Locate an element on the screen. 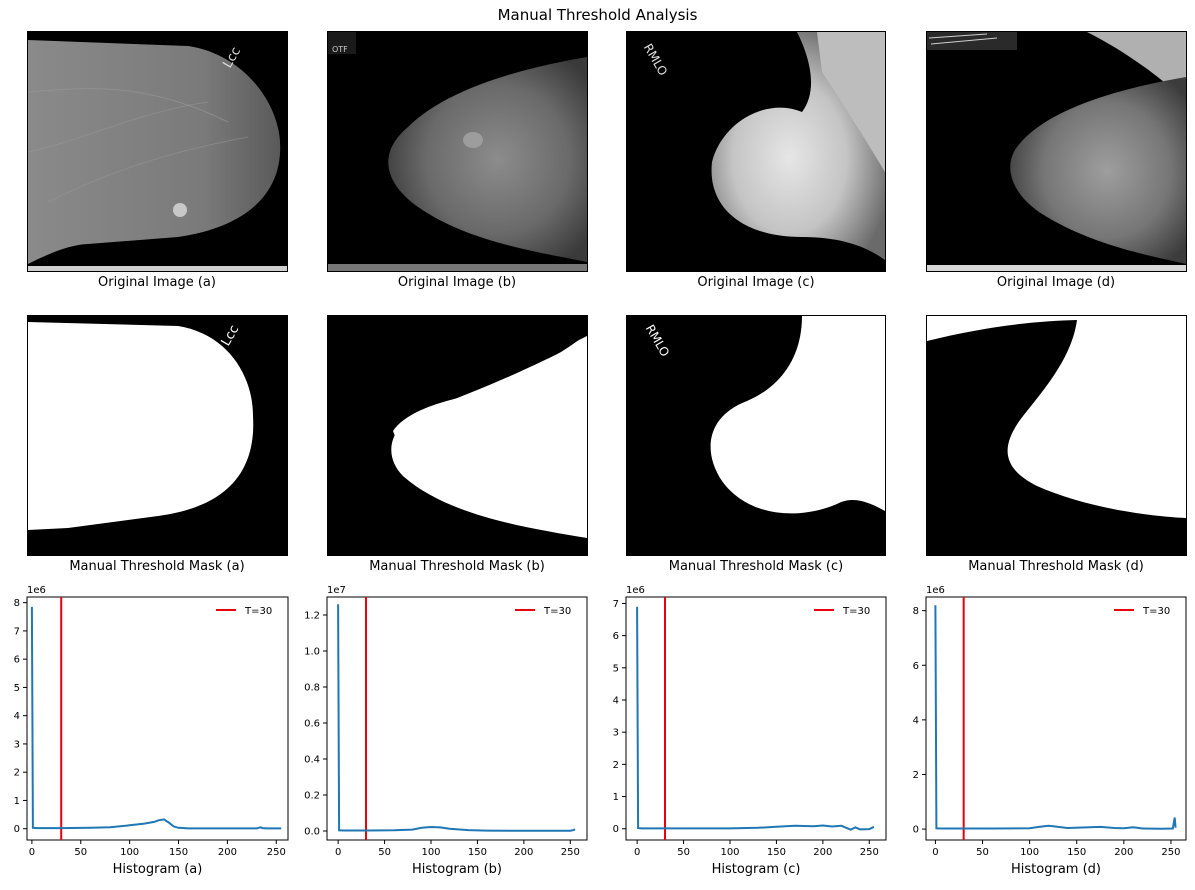 The width and height of the screenshot is (1195, 890). y-tick-label: 0.8 is located at coordinates (312, 688).